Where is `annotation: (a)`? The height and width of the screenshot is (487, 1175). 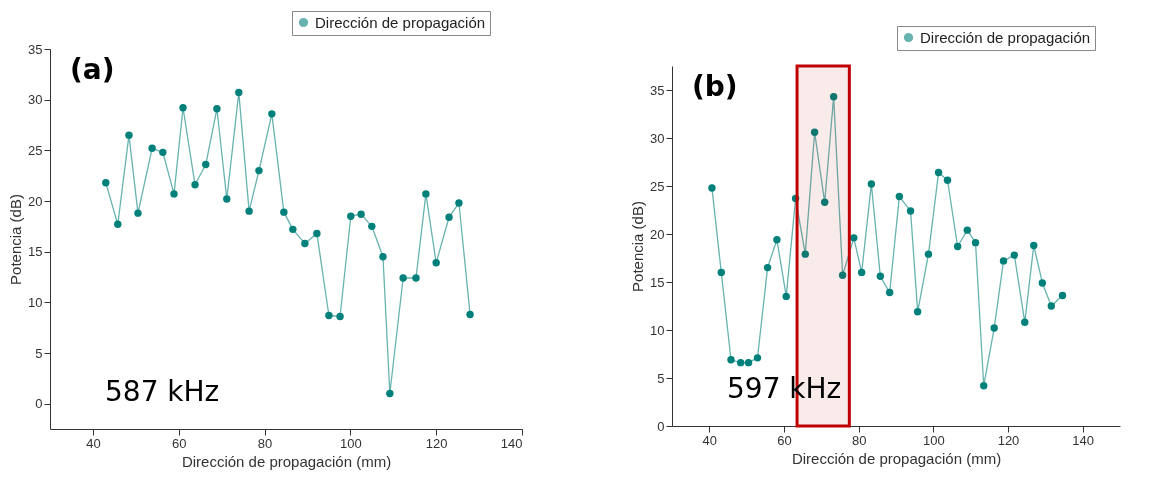 annotation: (a) is located at coordinates (92, 69).